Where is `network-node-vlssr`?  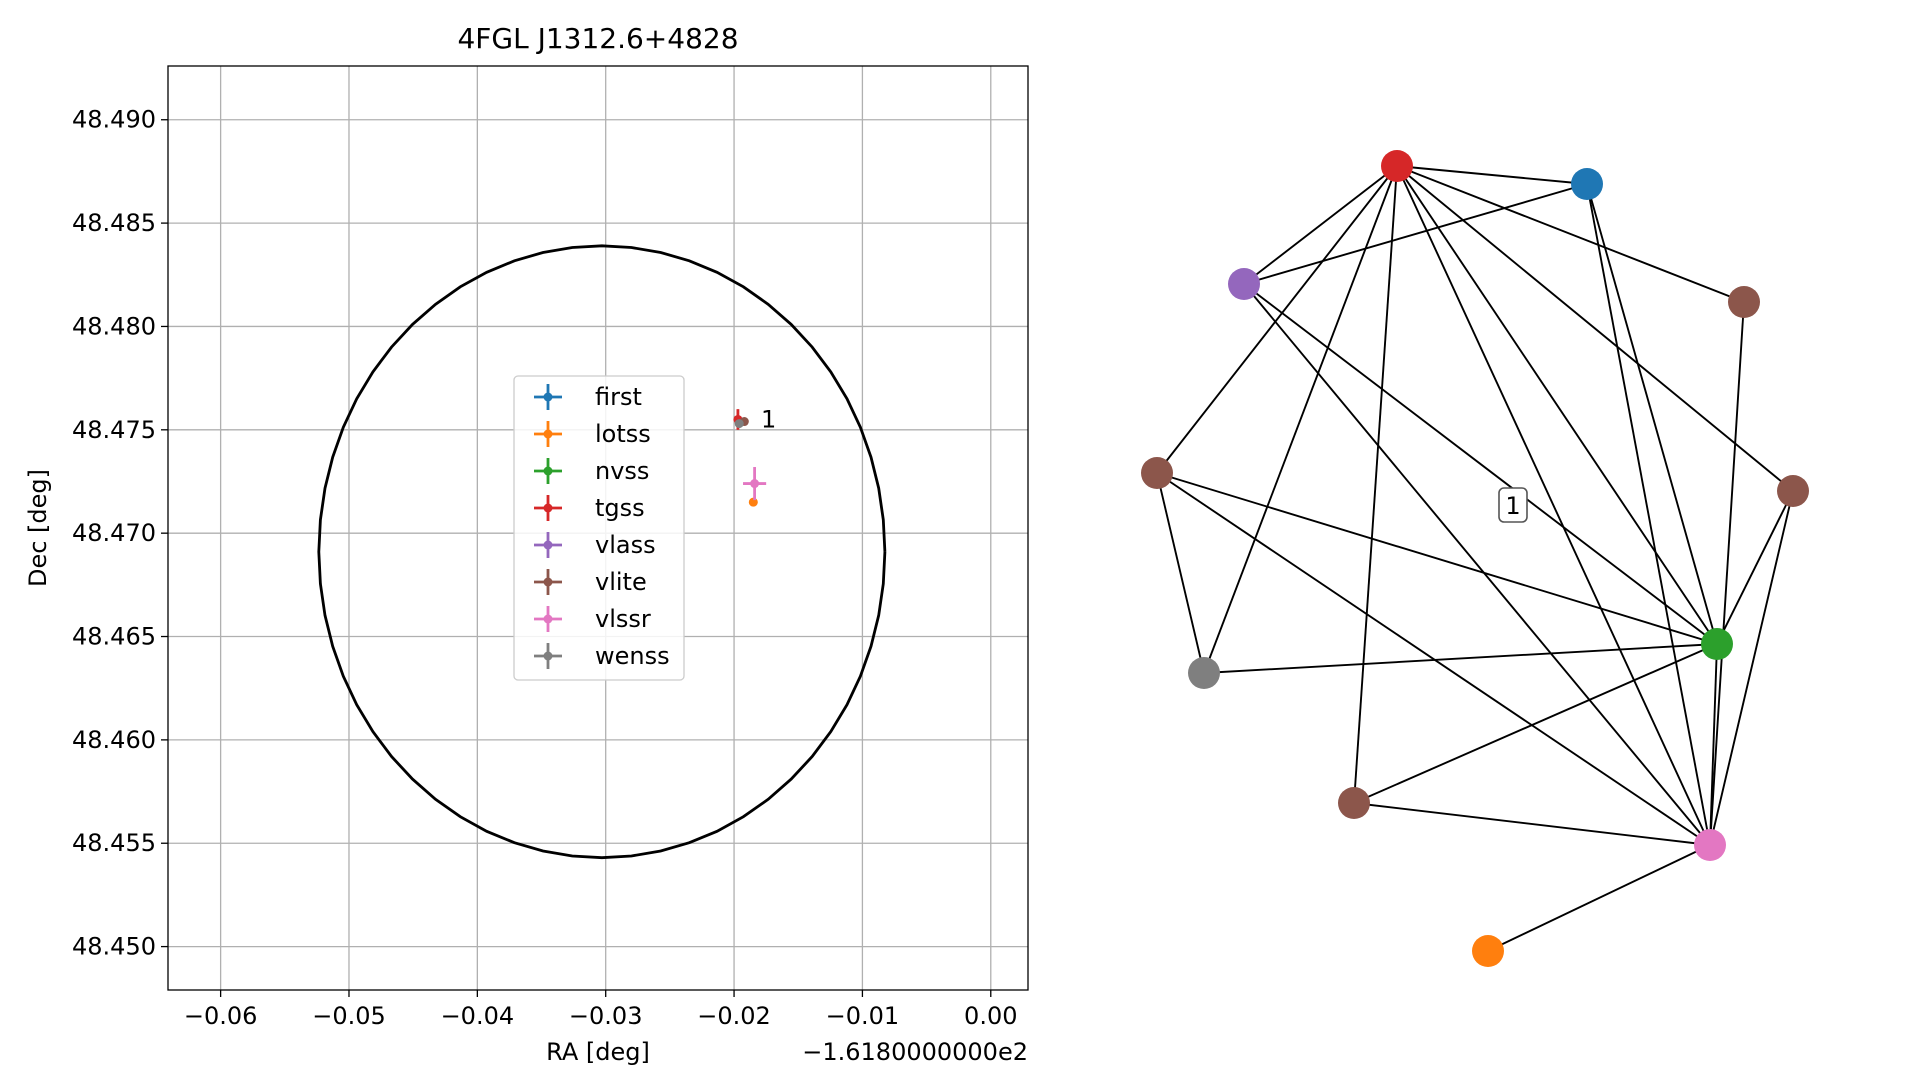
network-node-vlssr is located at coordinates (1710, 845).